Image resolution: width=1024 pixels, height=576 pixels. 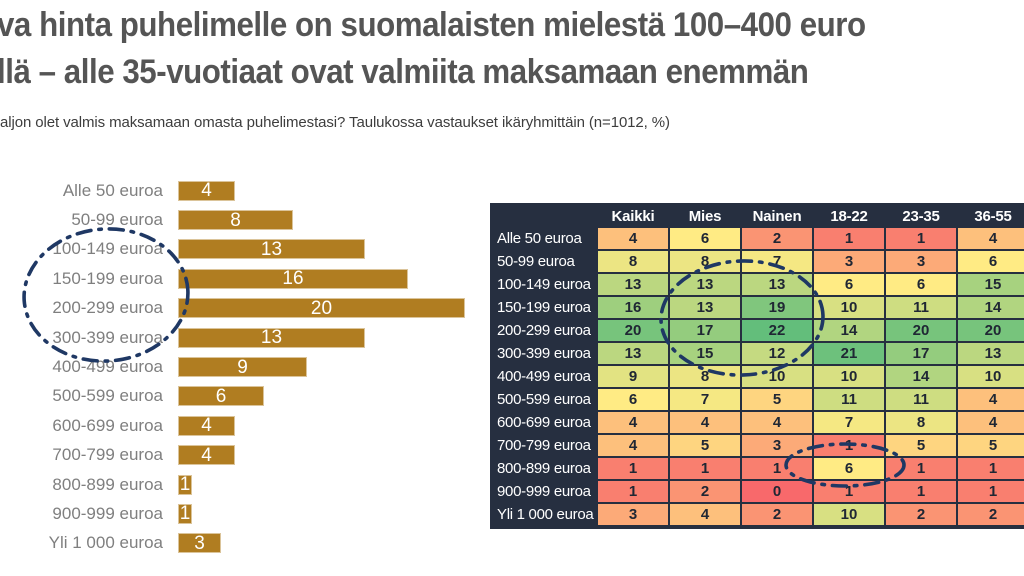 I want to click on bar-category-label: 900-999 euroa, so click(x=107, y=513).